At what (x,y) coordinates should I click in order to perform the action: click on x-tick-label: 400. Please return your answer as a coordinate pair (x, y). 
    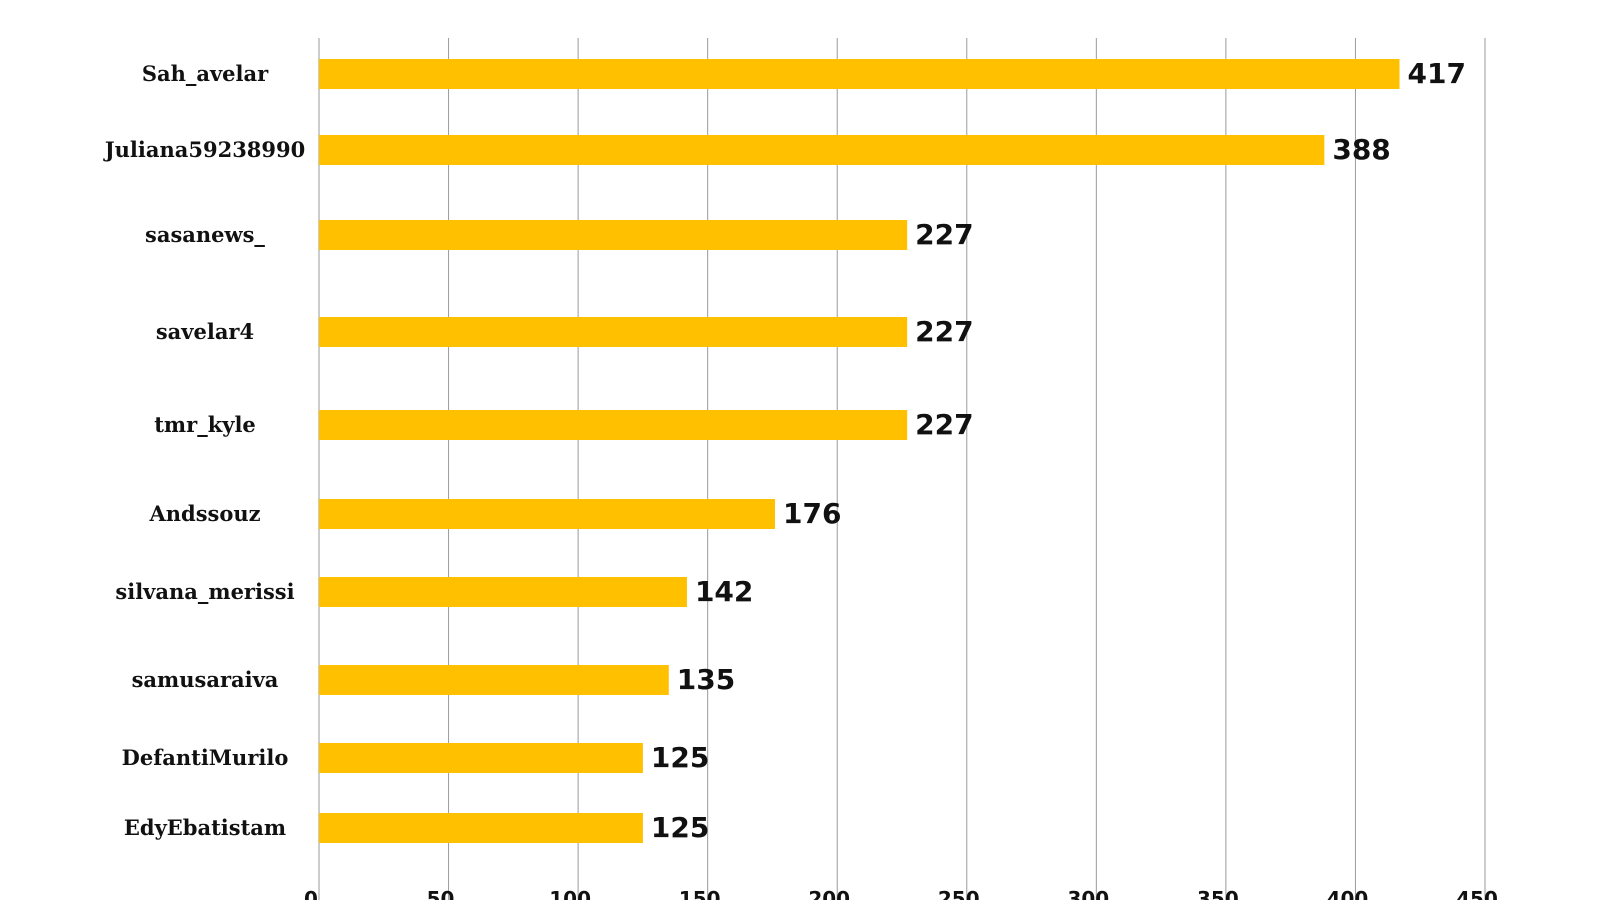
    Looking at the image, I should click on (1348, 893).